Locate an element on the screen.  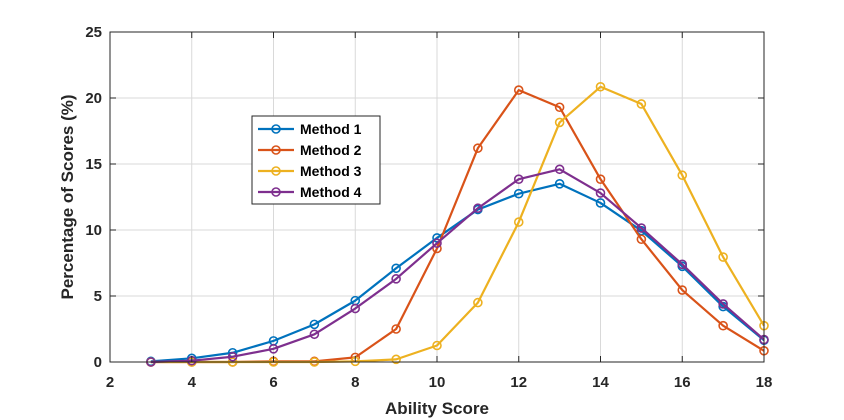
legend-label: Method 1 is located at coordinates (331, 129).